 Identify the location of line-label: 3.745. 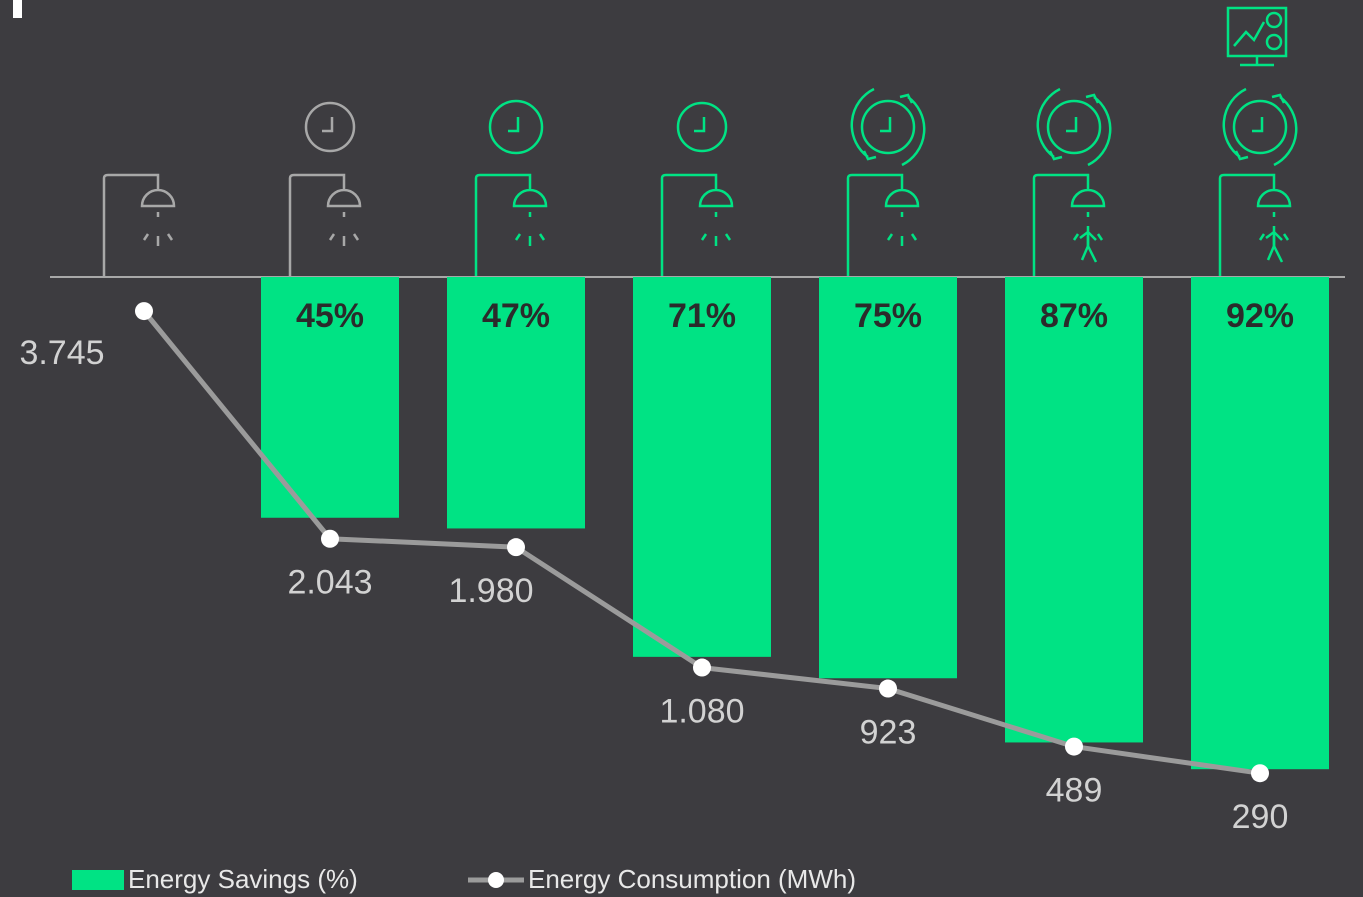
(61, 353).